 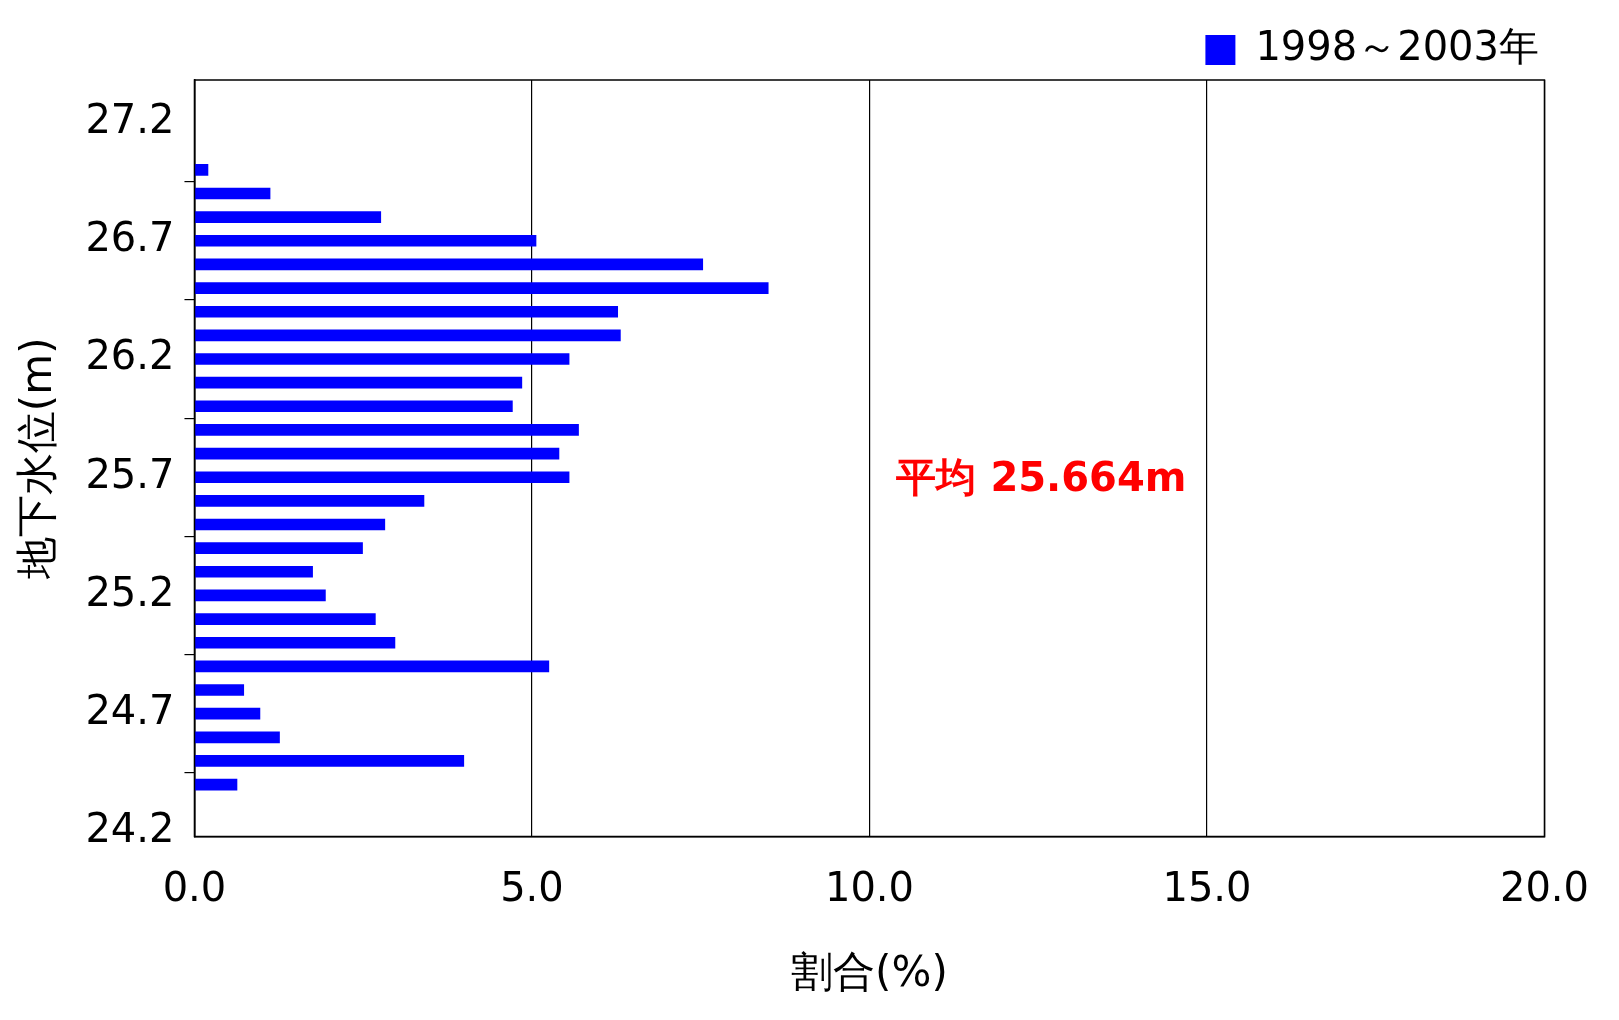 I want to click on y-tick-label: 26.2, so click(x=130, y=355).